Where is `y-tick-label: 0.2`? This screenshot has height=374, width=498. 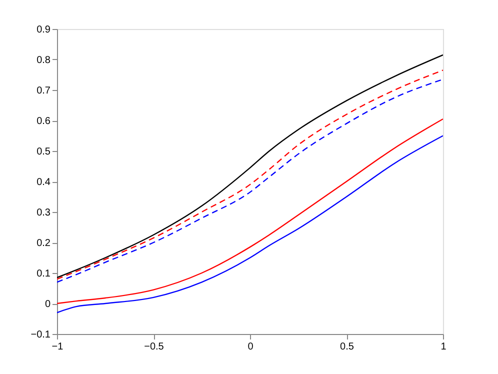 y-tick-label: 0.2 is located at coordinates (43, 243).